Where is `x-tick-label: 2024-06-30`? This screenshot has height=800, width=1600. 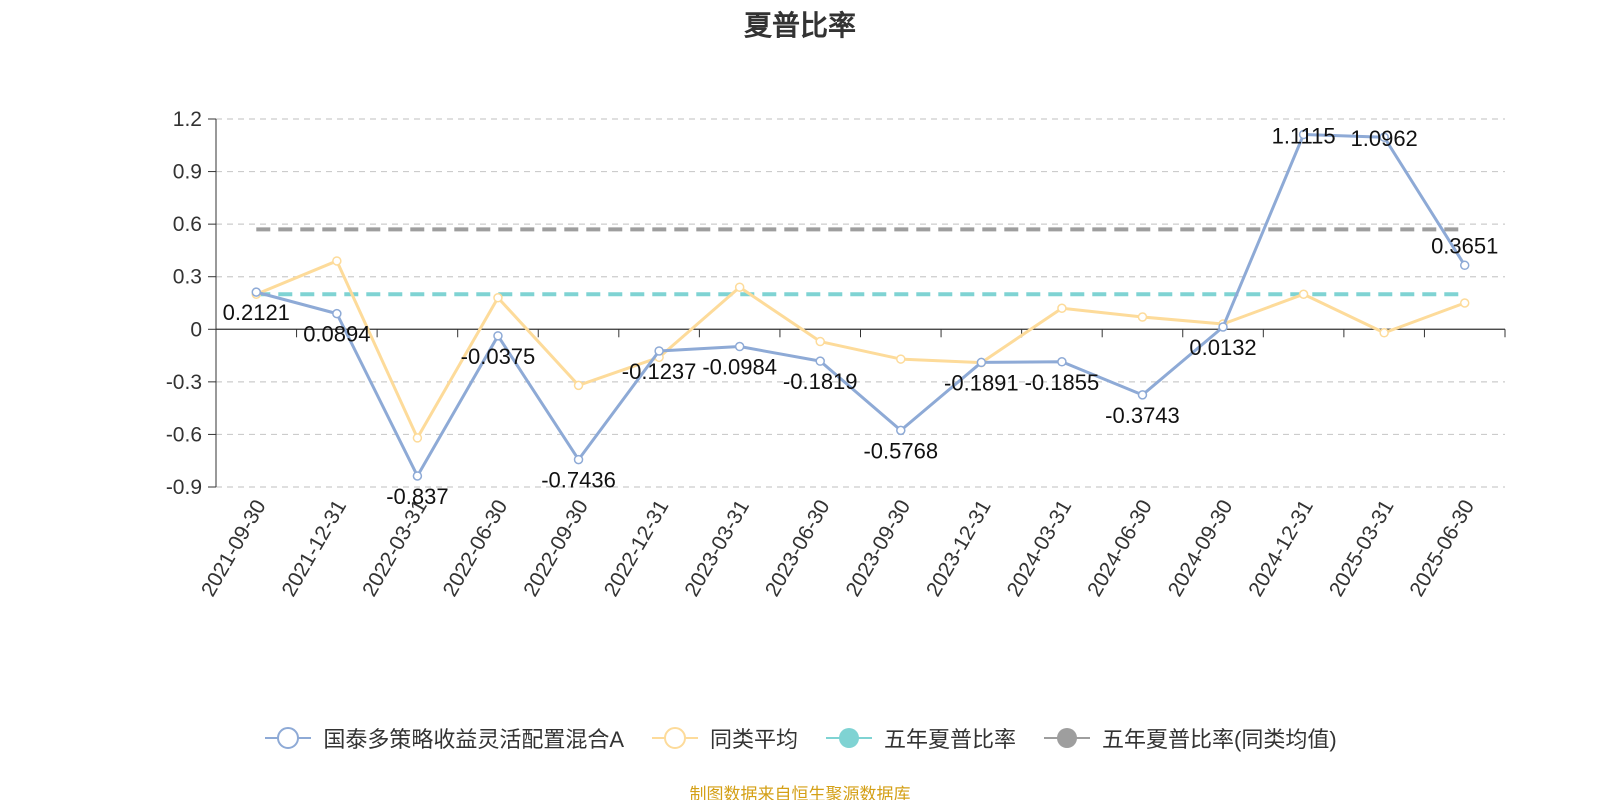
x-tick-label: 2024-06-30 is located at coordinates (1120, 548).